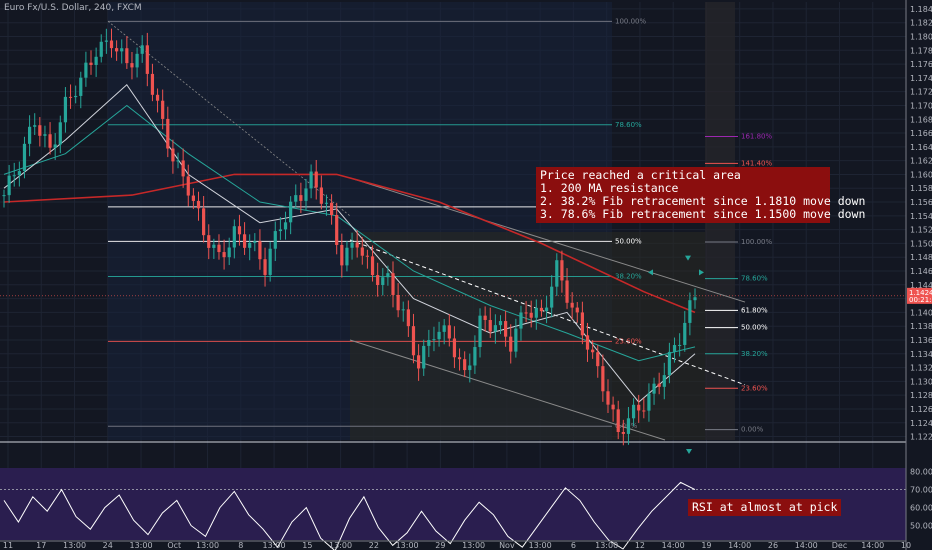 The image size is (932, 550). I want to click on price-box-countdown: 00:21:53, so click(920, 300).